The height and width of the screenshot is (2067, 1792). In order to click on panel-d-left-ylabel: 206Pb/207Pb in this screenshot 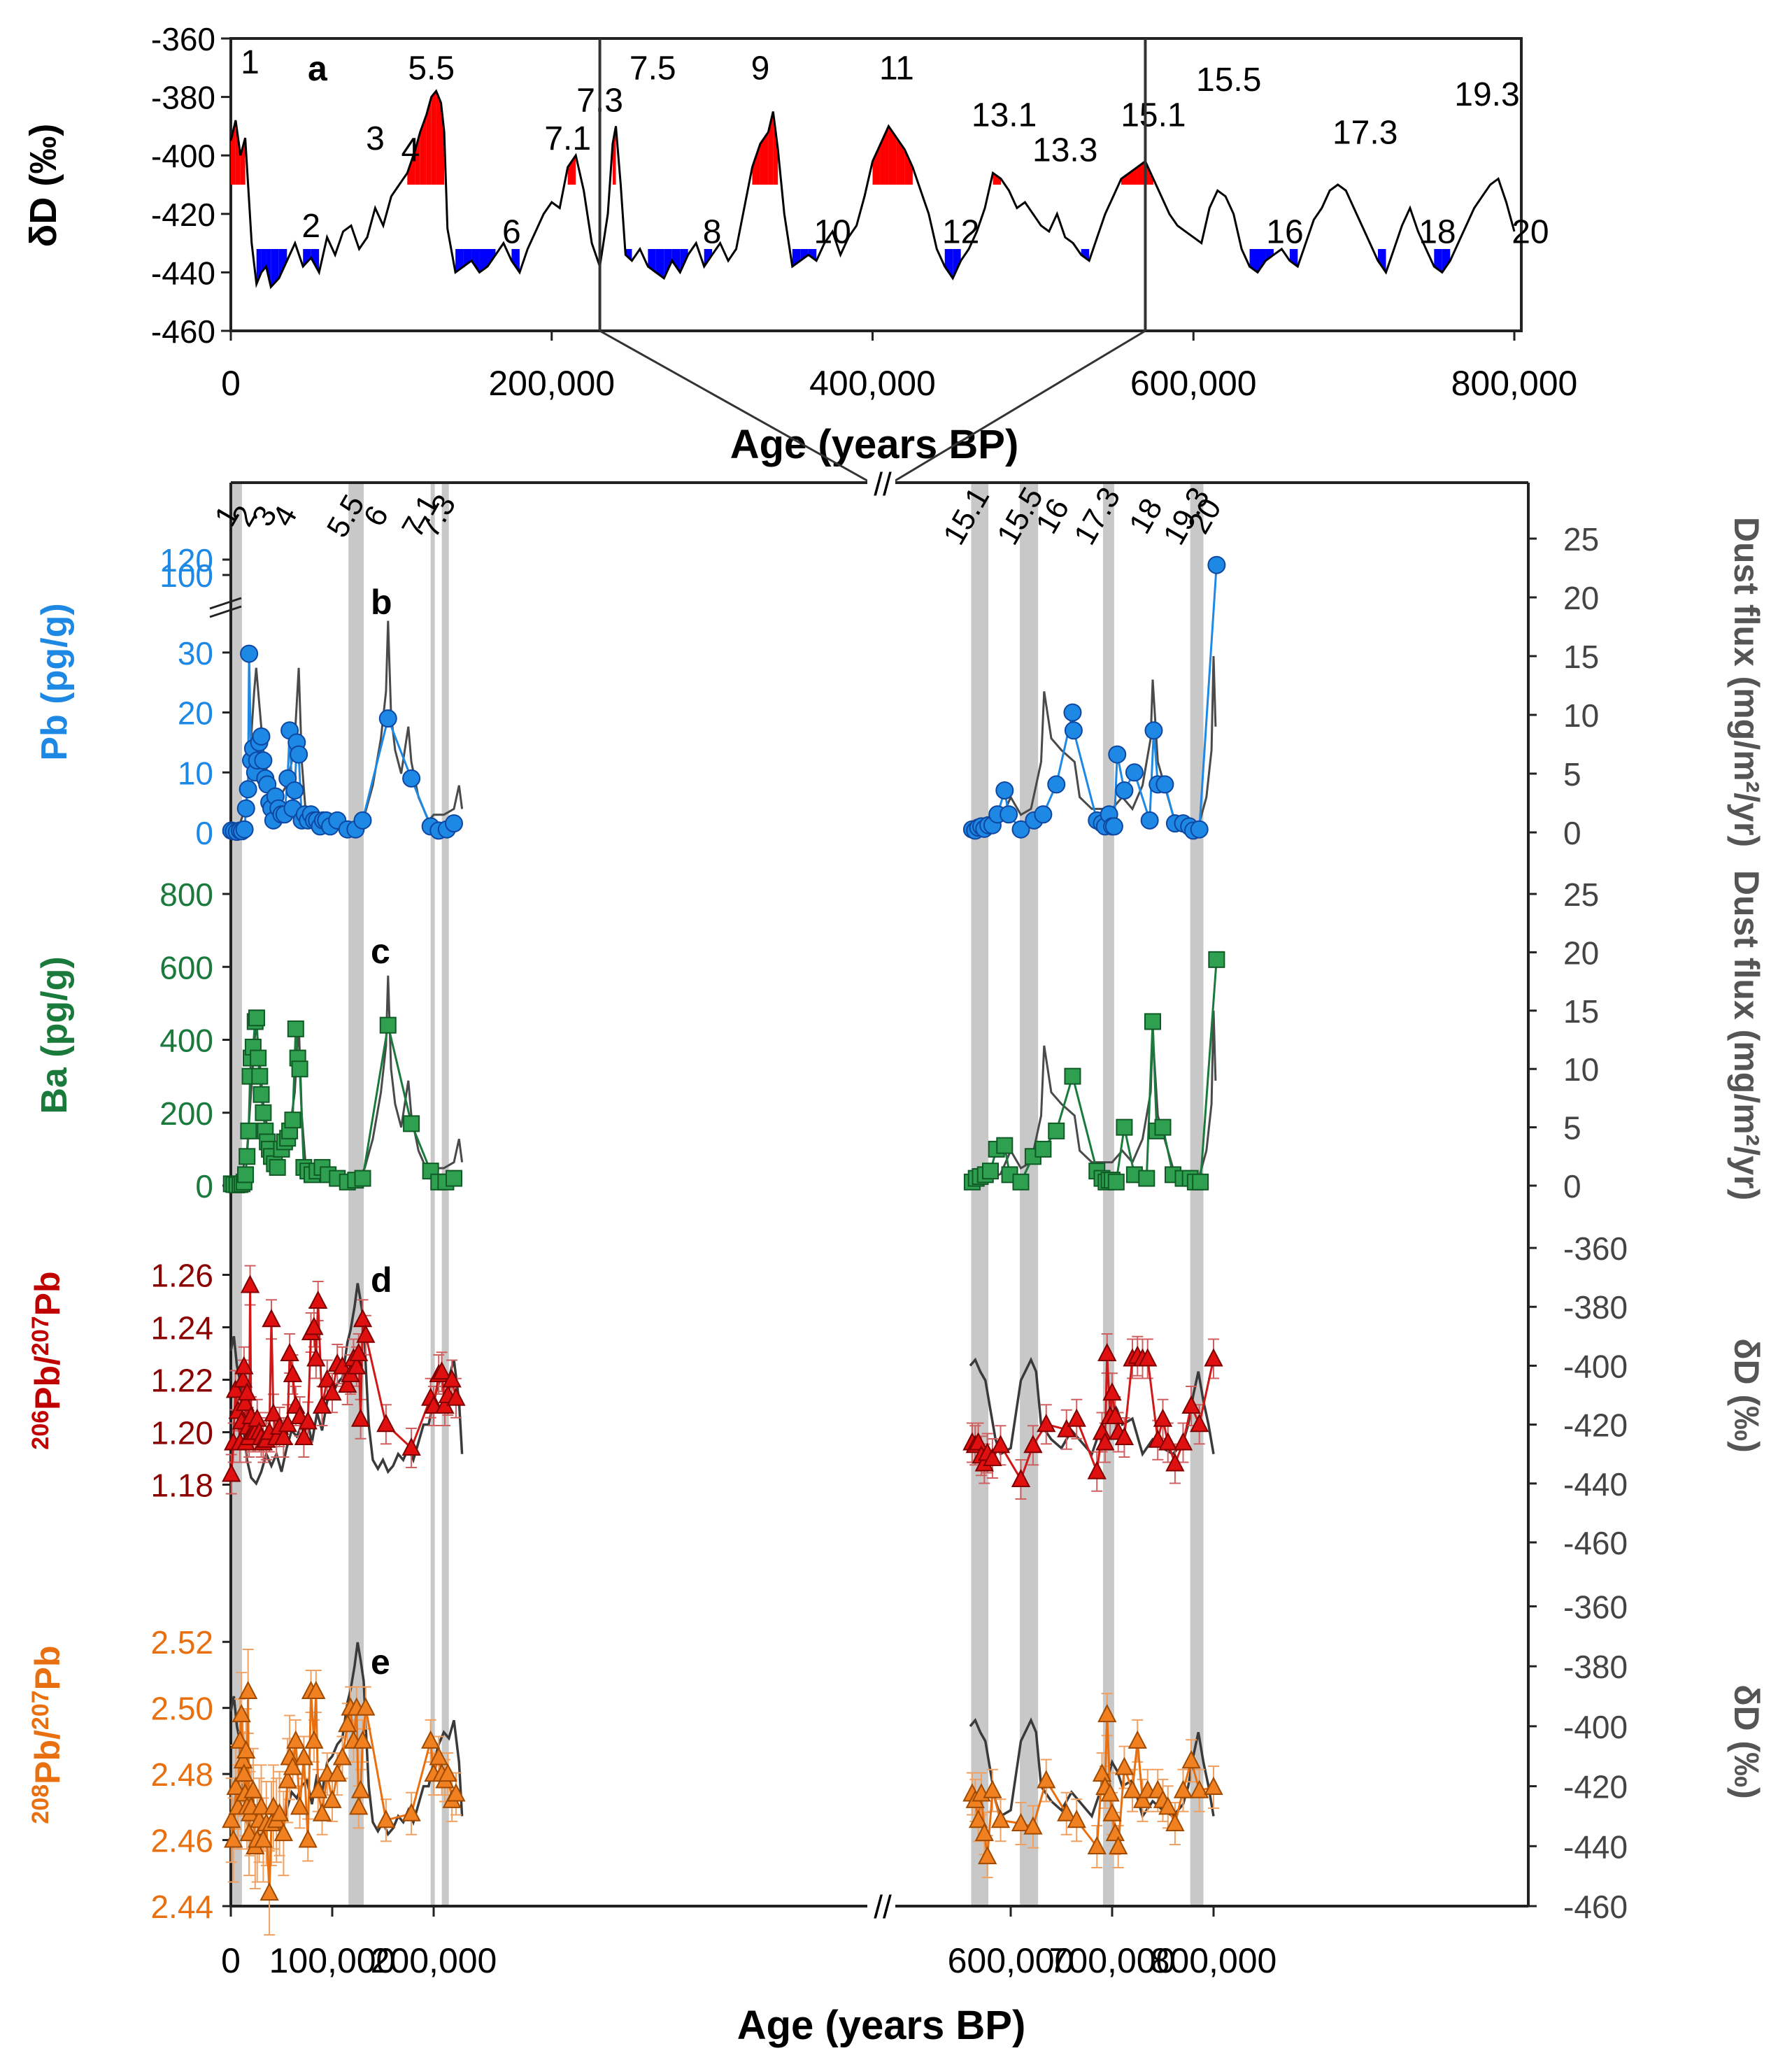, I will do `click(47, 1360)`.